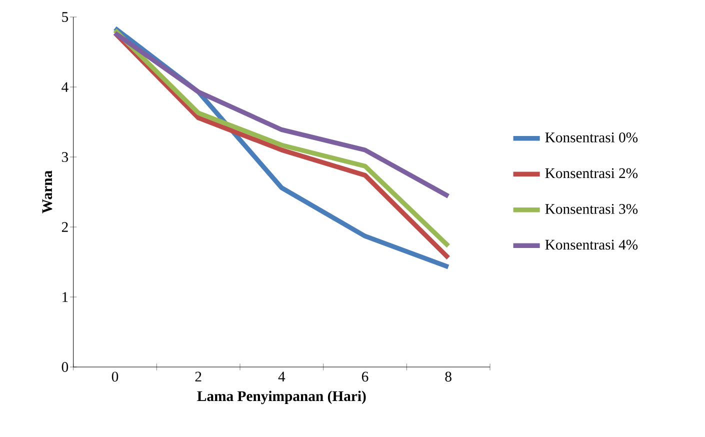 The image size is (705, 437). What do you see at coordinates (65, 157) in the screenshot?
I see `y-tick-label: 3` at bounding box center [65, 157].